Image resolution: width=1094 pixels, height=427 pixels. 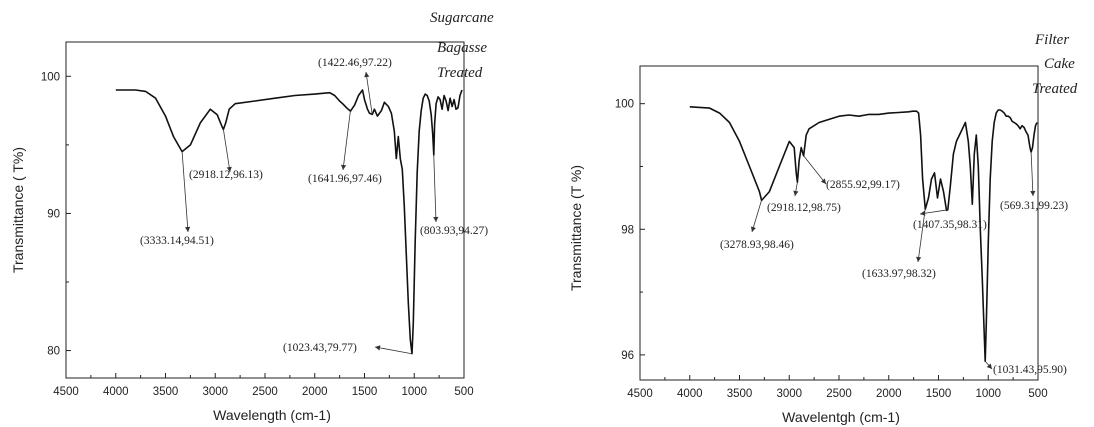 I want to click on title-line-2: Bagasse, so click(x=462, y=48).